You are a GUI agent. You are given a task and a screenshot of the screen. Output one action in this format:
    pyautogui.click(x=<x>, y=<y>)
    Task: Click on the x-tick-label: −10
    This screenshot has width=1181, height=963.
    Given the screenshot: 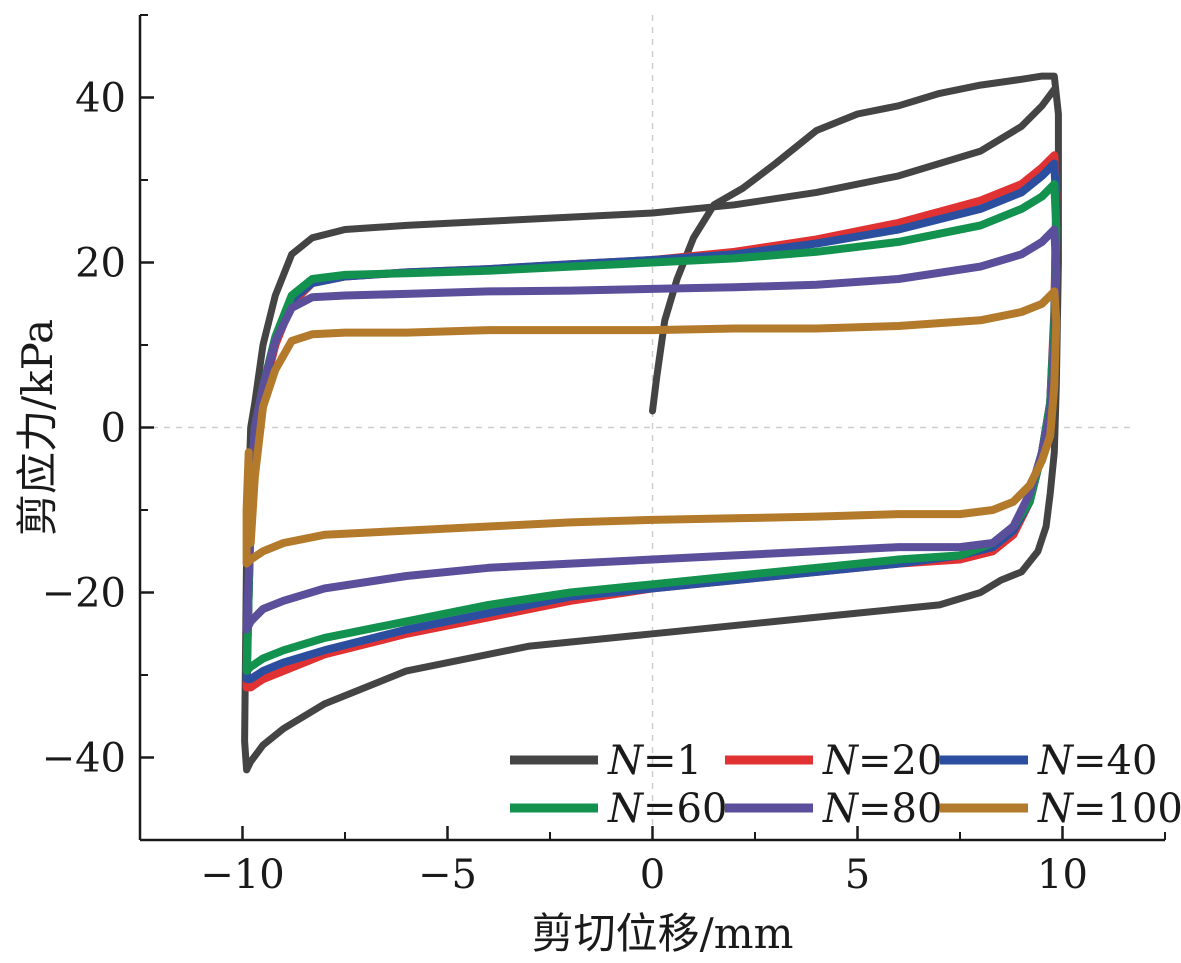 What is the action you would take?
    pyautogui.click(x=242, y=875)
    